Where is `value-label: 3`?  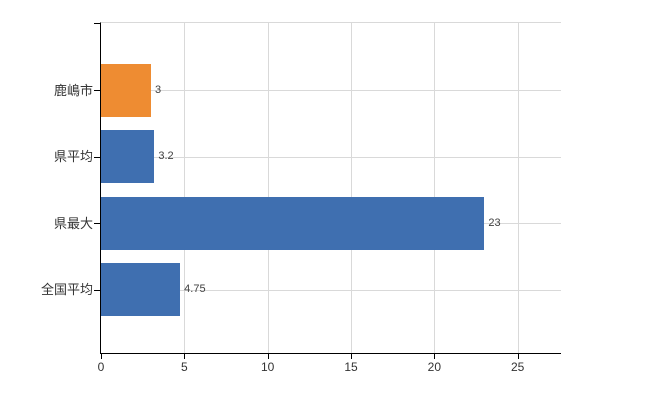 value-label: 3 is located at coordinates (158, 89).